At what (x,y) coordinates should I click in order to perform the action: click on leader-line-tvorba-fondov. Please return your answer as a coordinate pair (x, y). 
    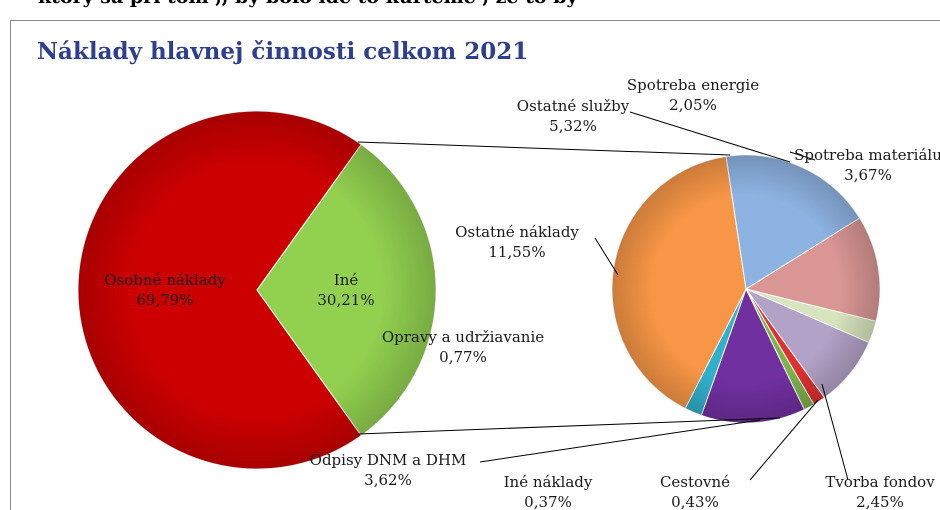
    Looking at the image, I should click on (835, 432).